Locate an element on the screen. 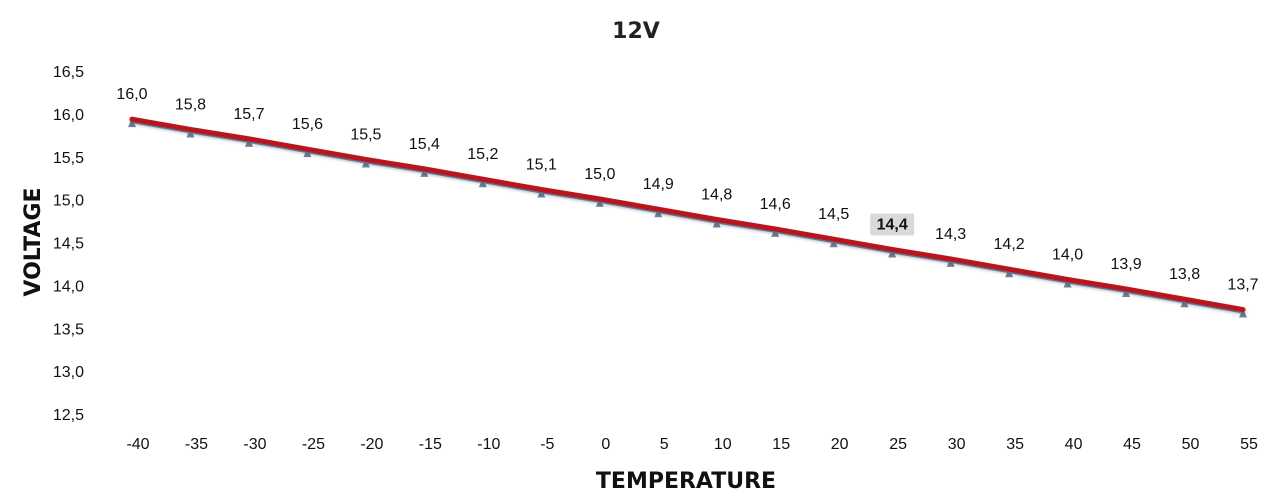 The height and width of the screenshot is (493, 1271). data-label: 15,1 is located at coordinates (541, 164).